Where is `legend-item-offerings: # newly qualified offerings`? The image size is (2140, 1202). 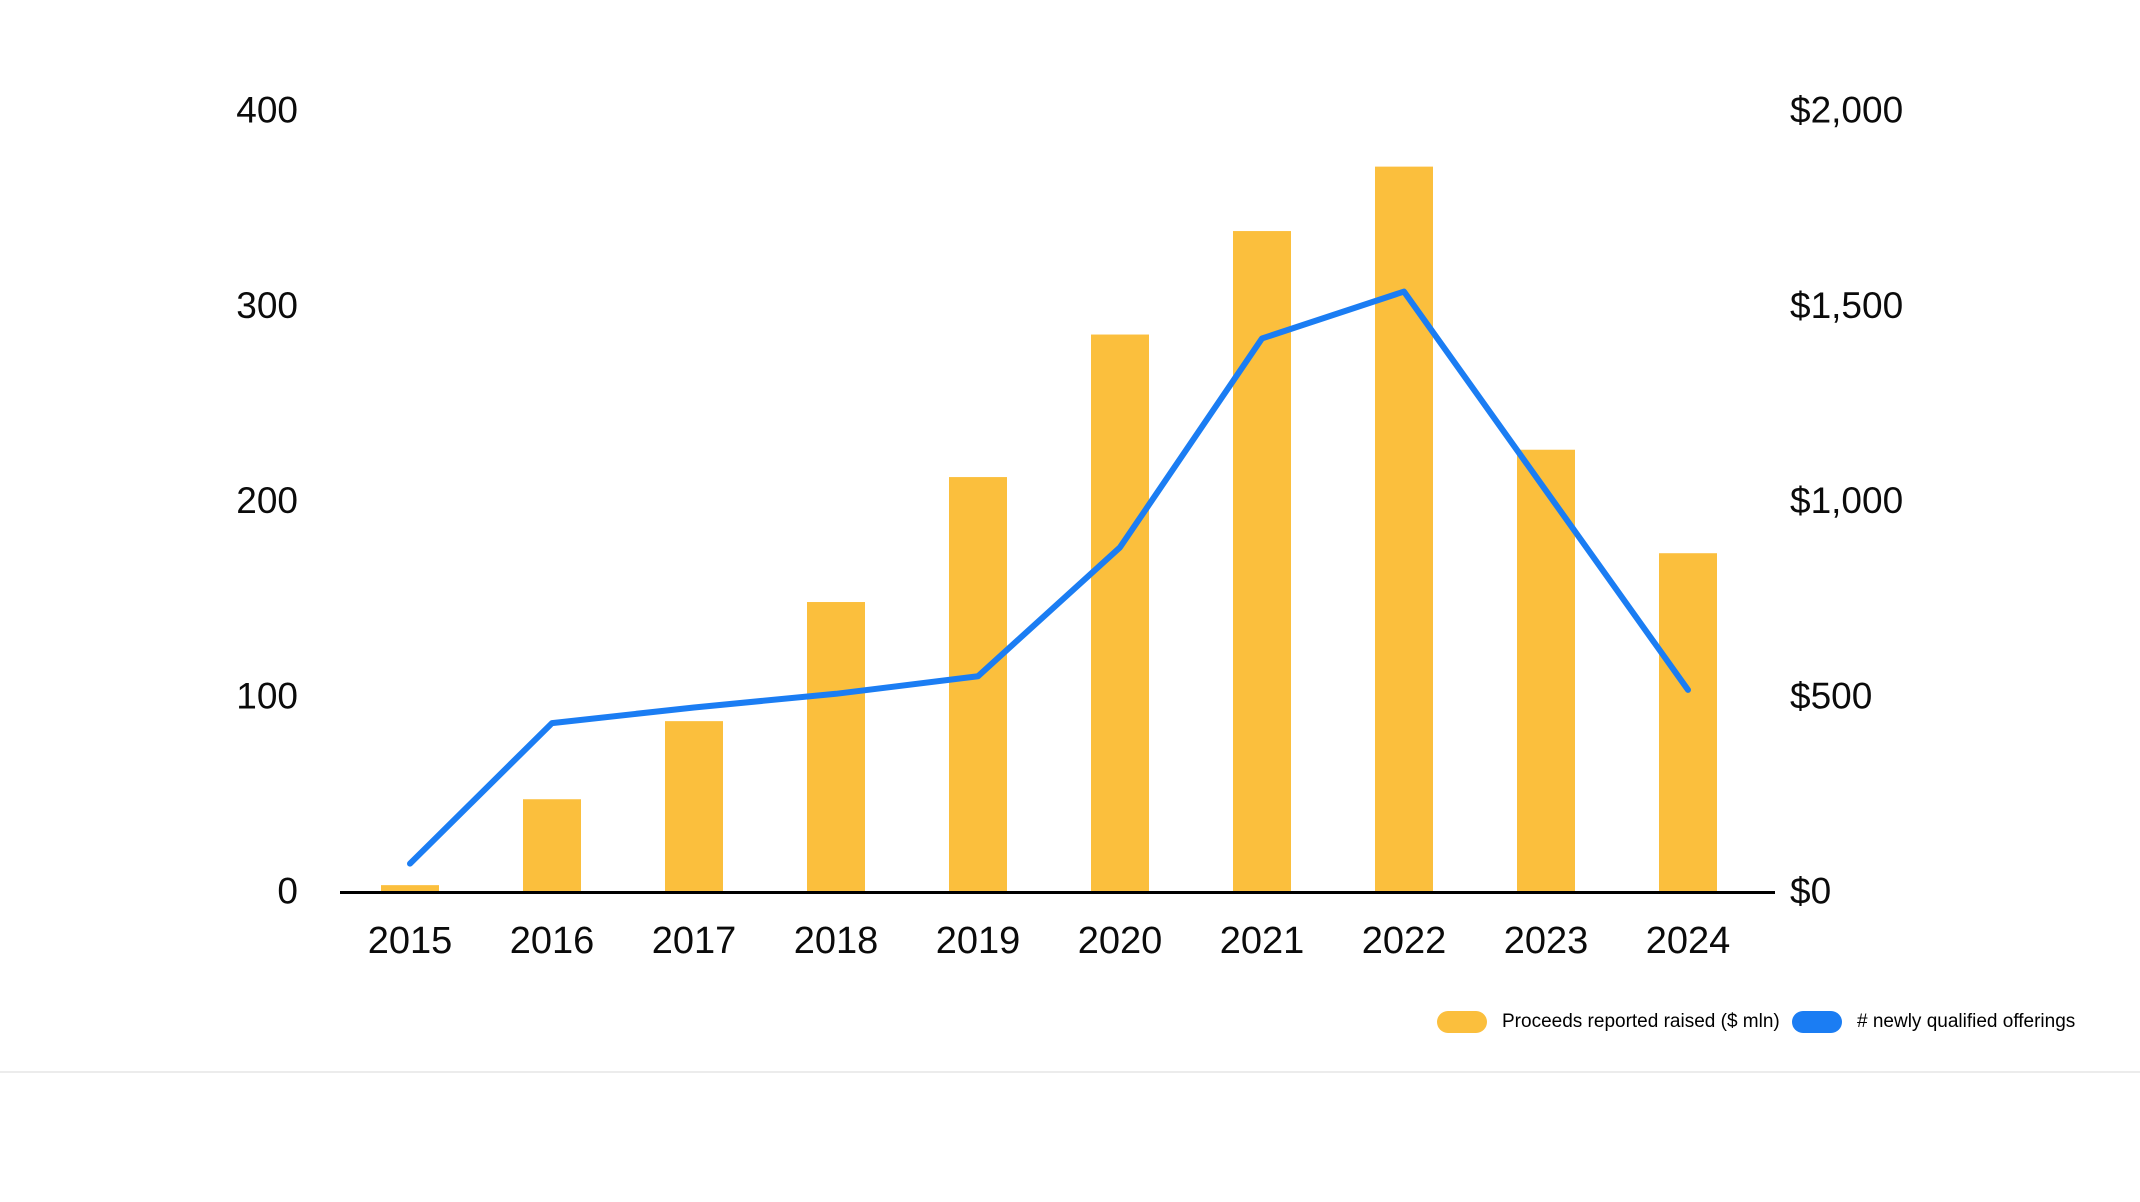
legend-item-offerings: # newly qualified offerings is located at coordinates (1933, 1022).